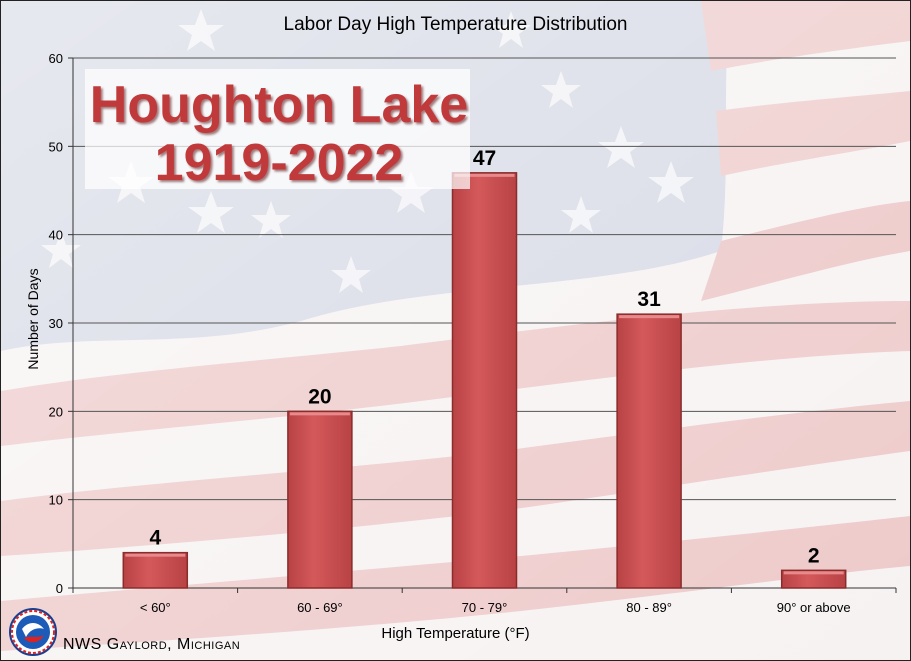 This screenshot has width=911, height=661. I want to click on data-label: 20, so click(319, 396).